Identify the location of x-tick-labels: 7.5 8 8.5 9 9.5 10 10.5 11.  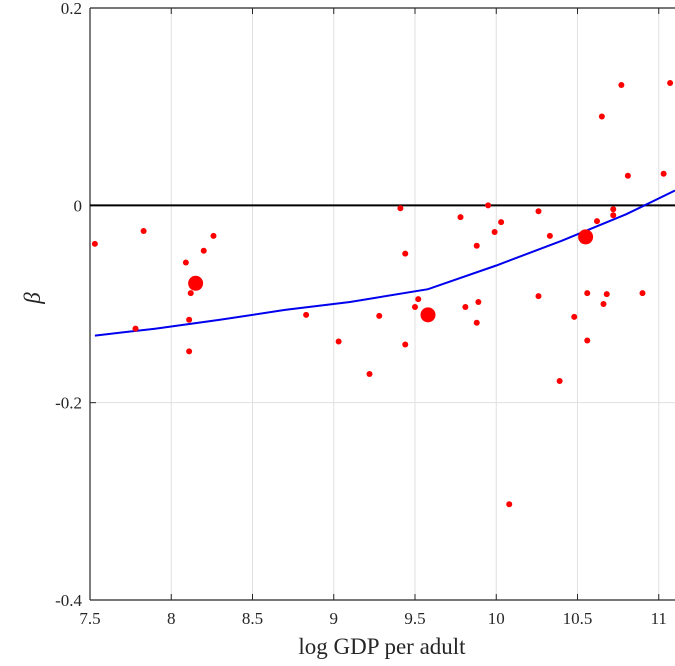
(373, 618).